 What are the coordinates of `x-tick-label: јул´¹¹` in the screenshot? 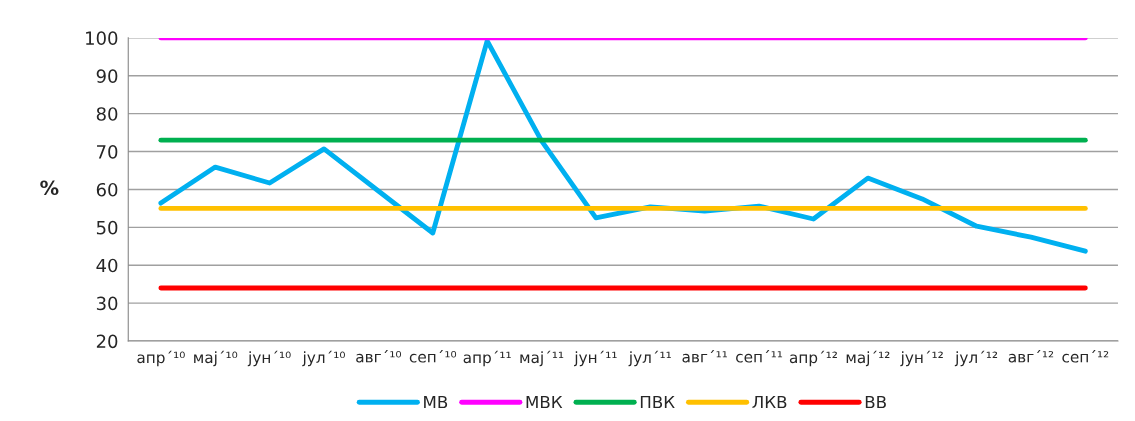 It's located at (649, 358).